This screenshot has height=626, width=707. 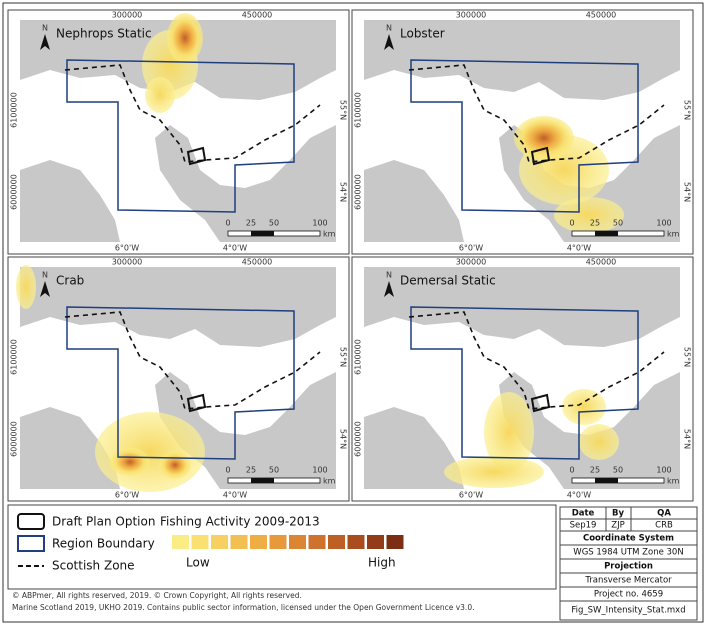 I want to click on panel-title: Crab, so click(x=70, y=281).